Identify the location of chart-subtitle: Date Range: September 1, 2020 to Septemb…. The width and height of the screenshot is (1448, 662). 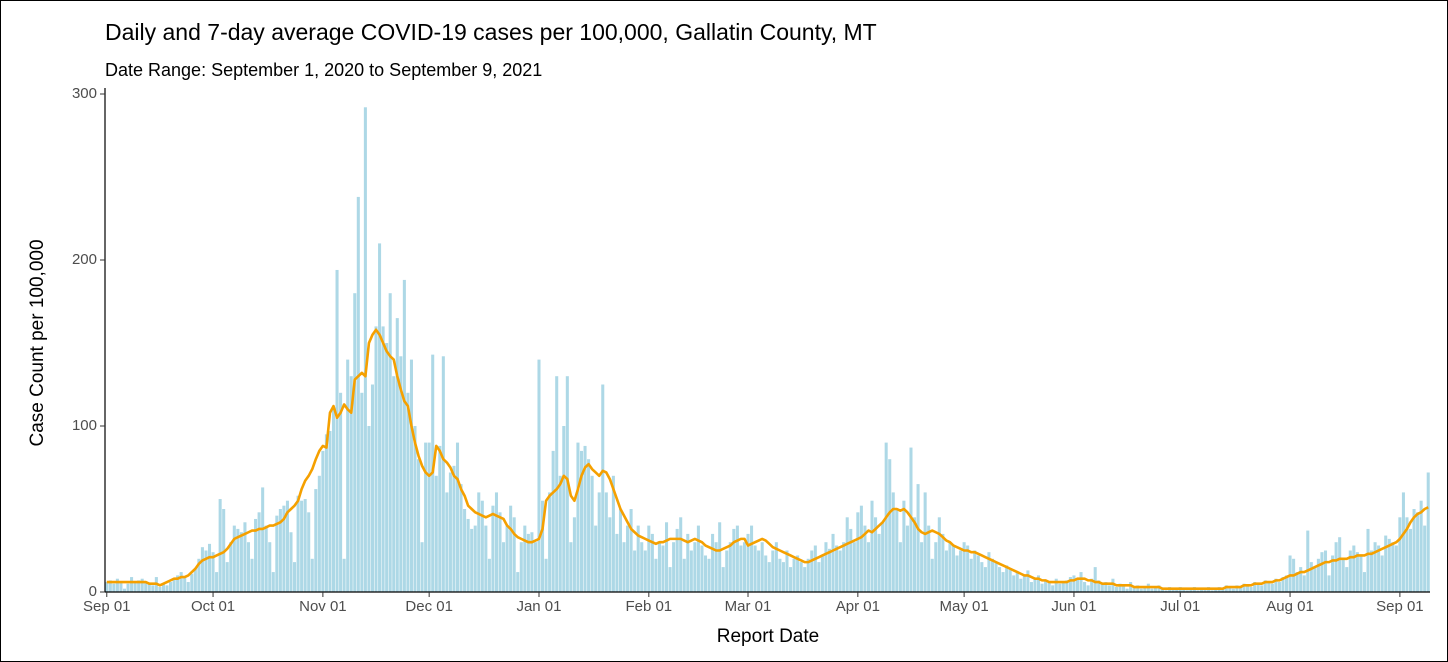
(323, 70).